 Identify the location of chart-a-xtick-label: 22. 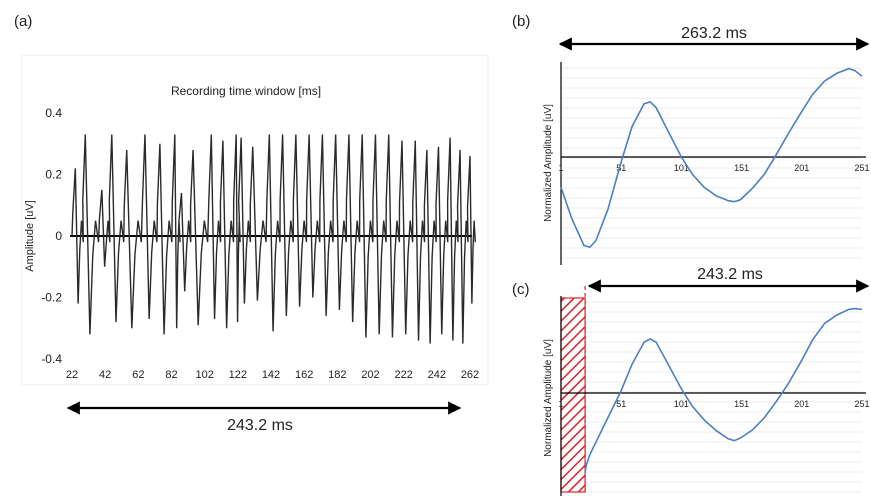
(72, 375).